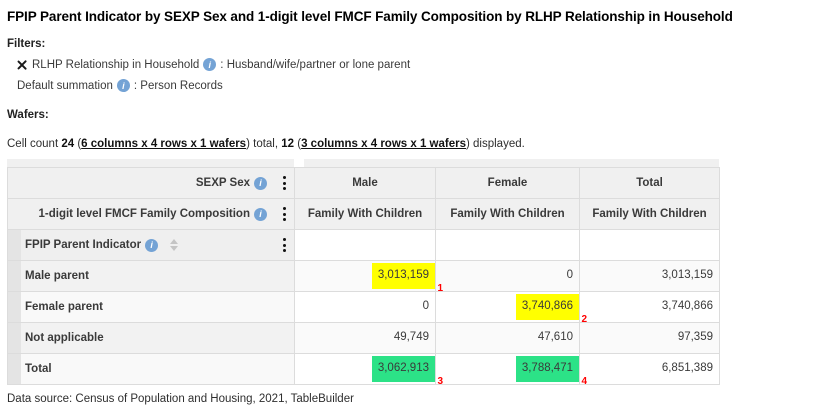 The image size is (832, 405). I want to click on column-header-total: Total, so click(649, 183).